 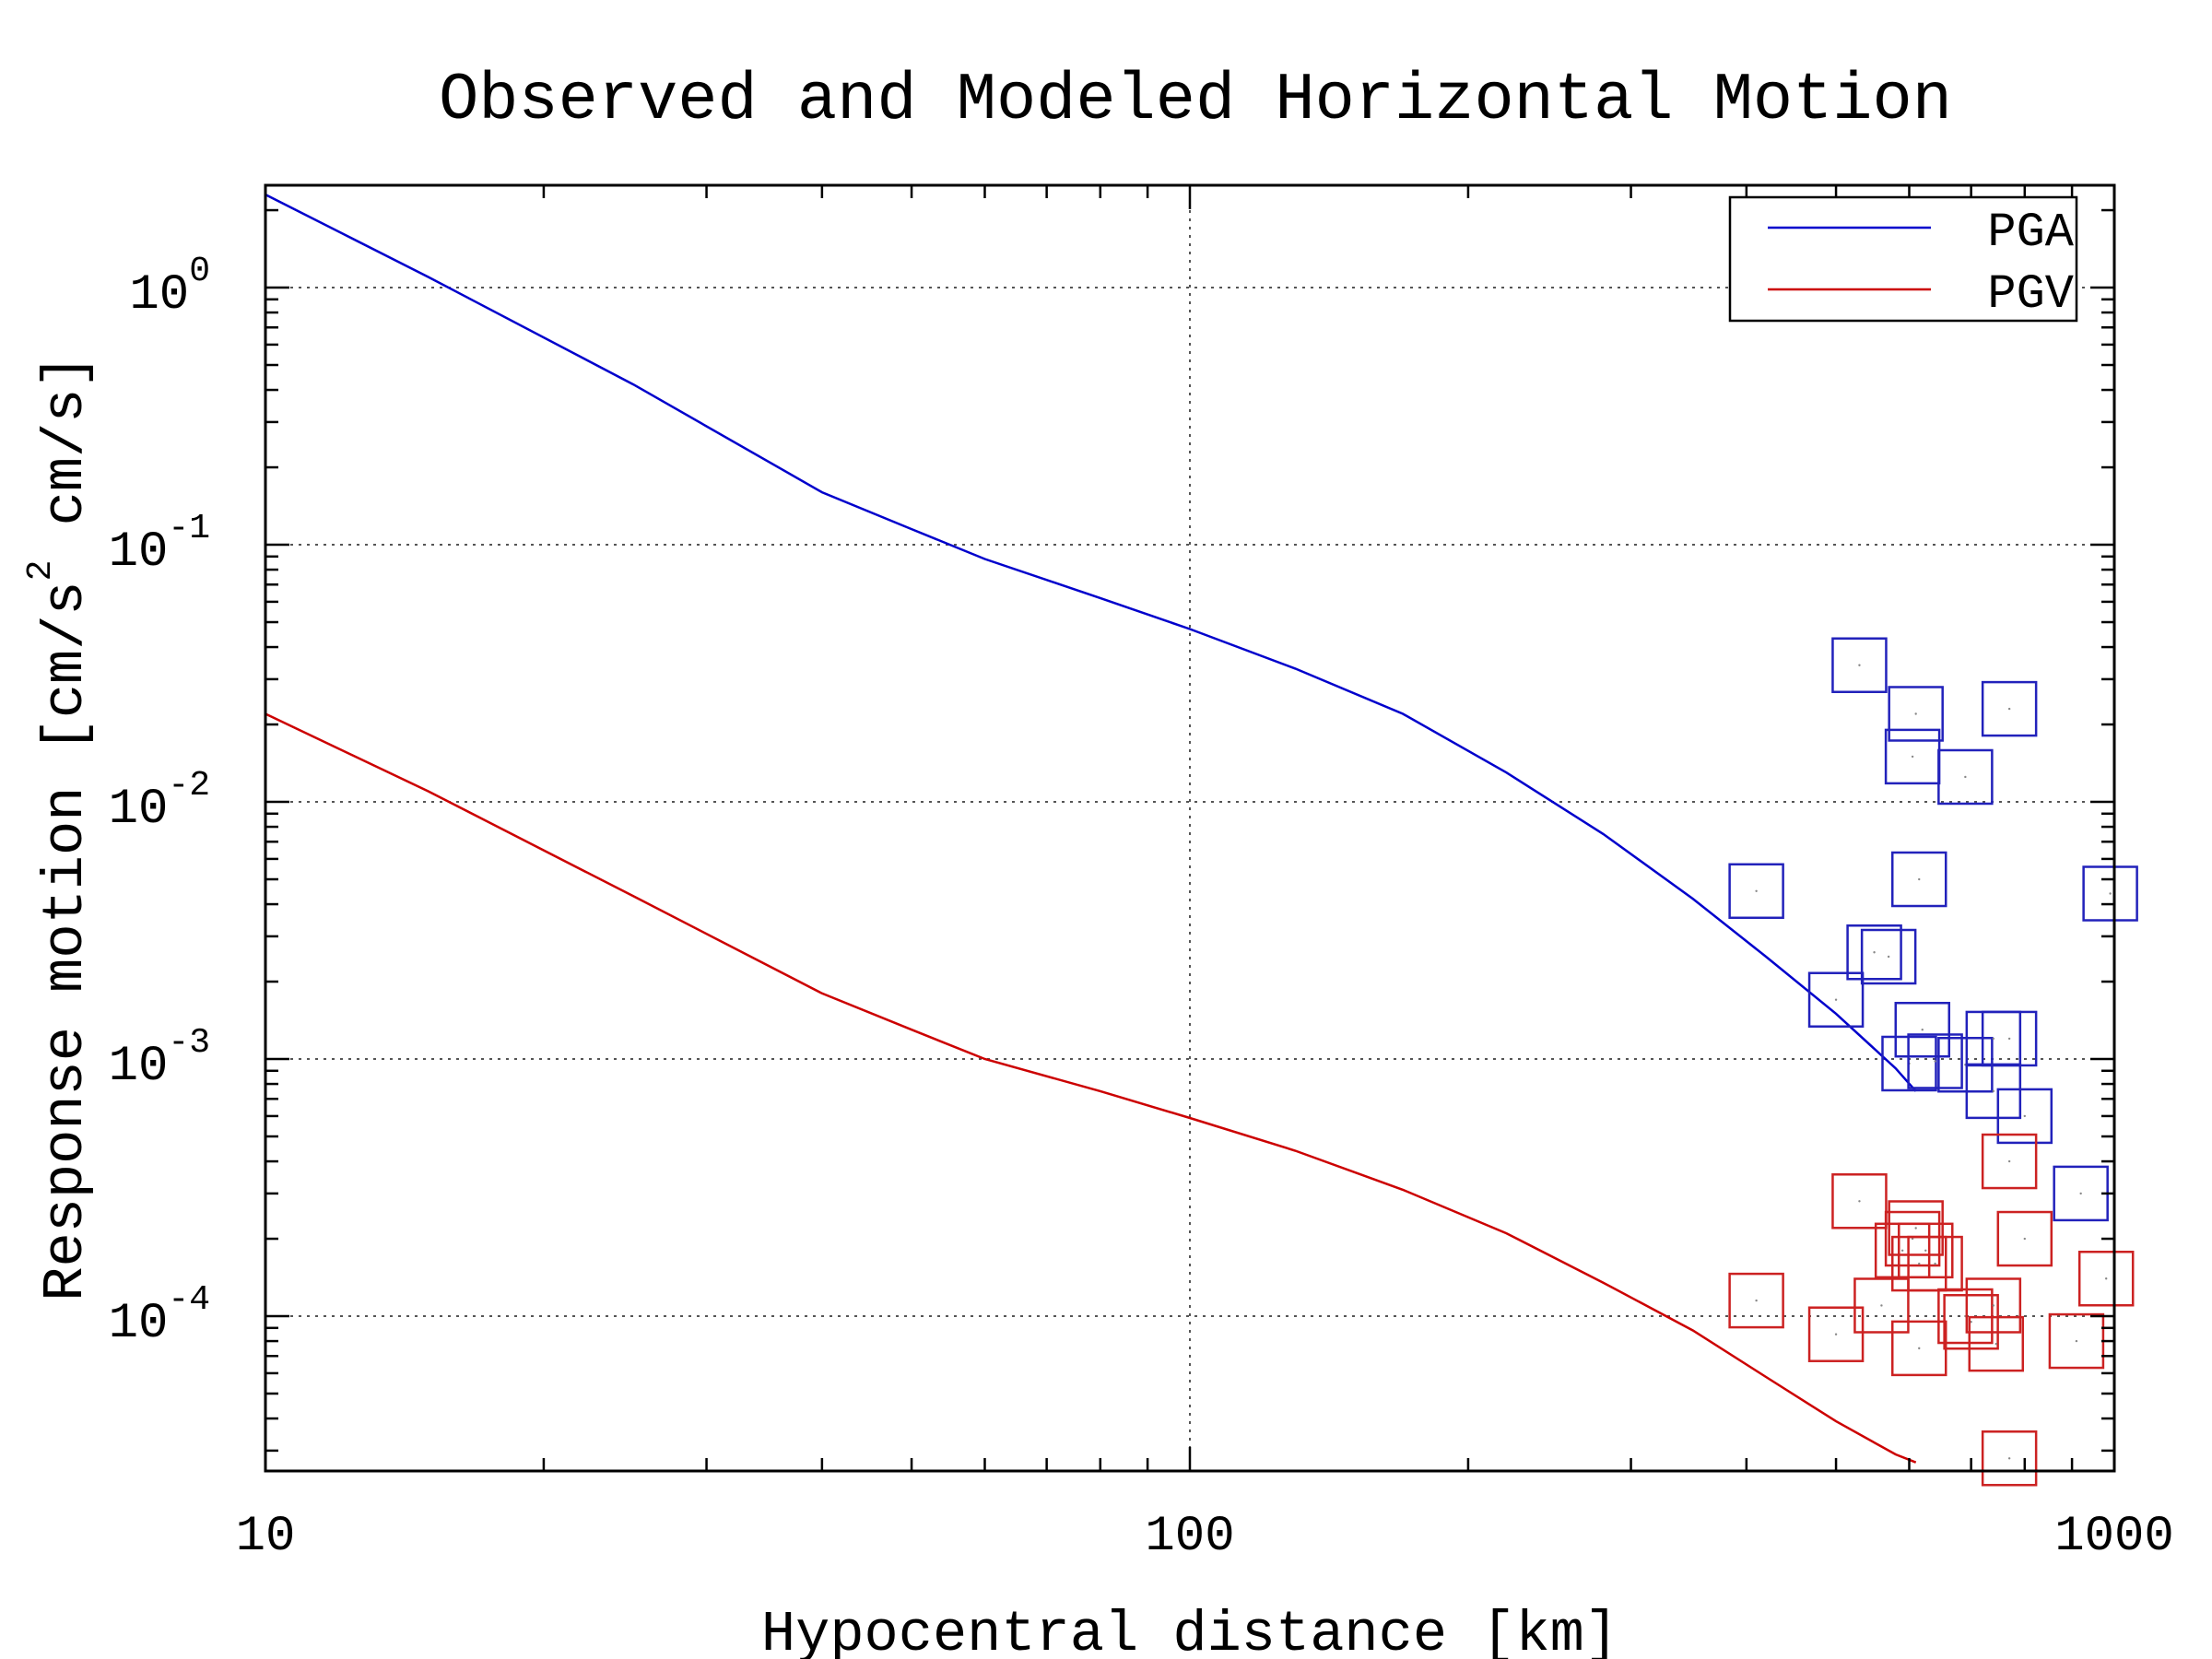 I want to click on y-tick-label-exponent: -3, so click(x=189, y=1043).